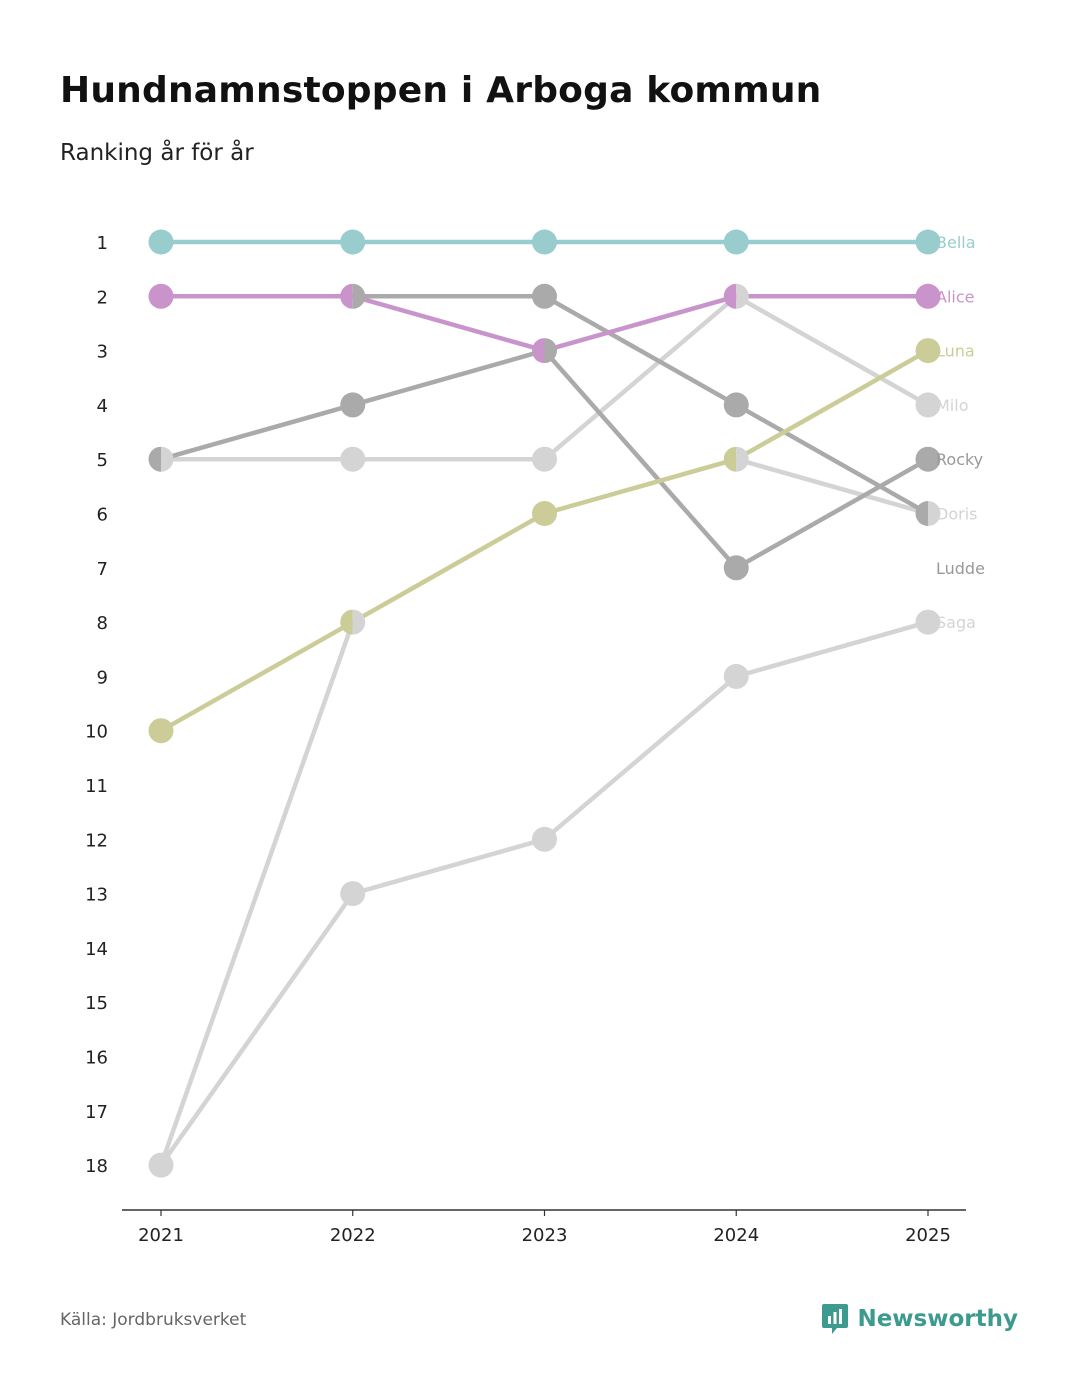 This screenshot has width=1080, height=1400. Describe the element at coordinates (952, 405) in the screenshot. I see `end-label-milo: Milo` at that location.